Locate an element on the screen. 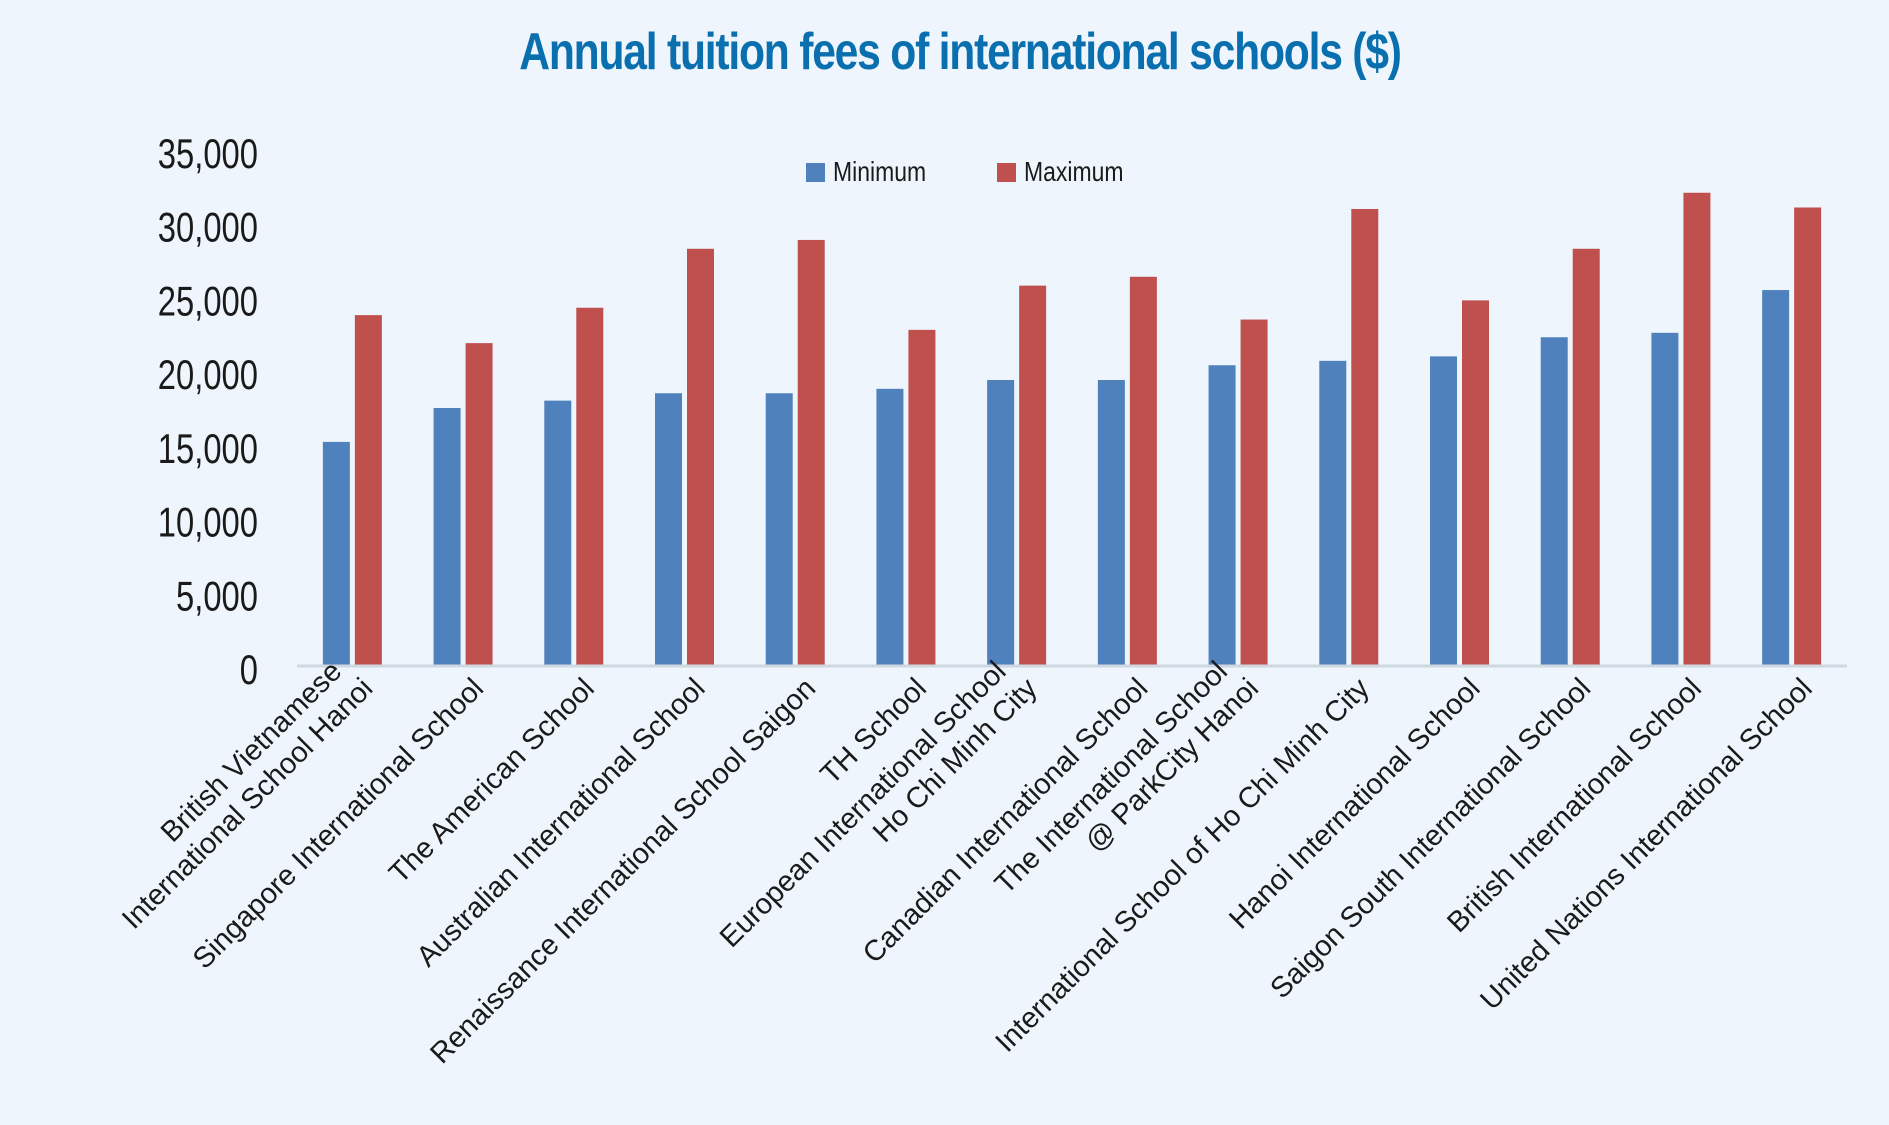 This screenshot has width=1889, height=1125. x-tick-label: International School of Ho Chi Minh City is located at coordinates (1183, 865).